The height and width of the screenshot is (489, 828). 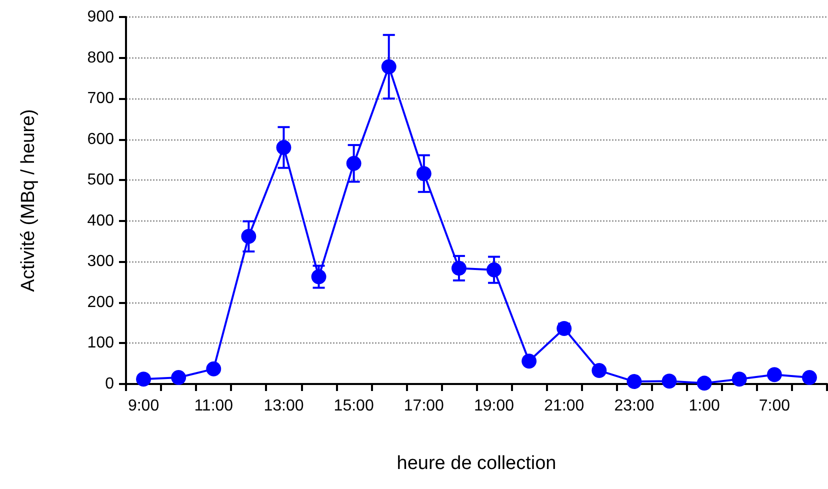 I want to click on x-tick-label: 21:00, so click(x=564, y=406).